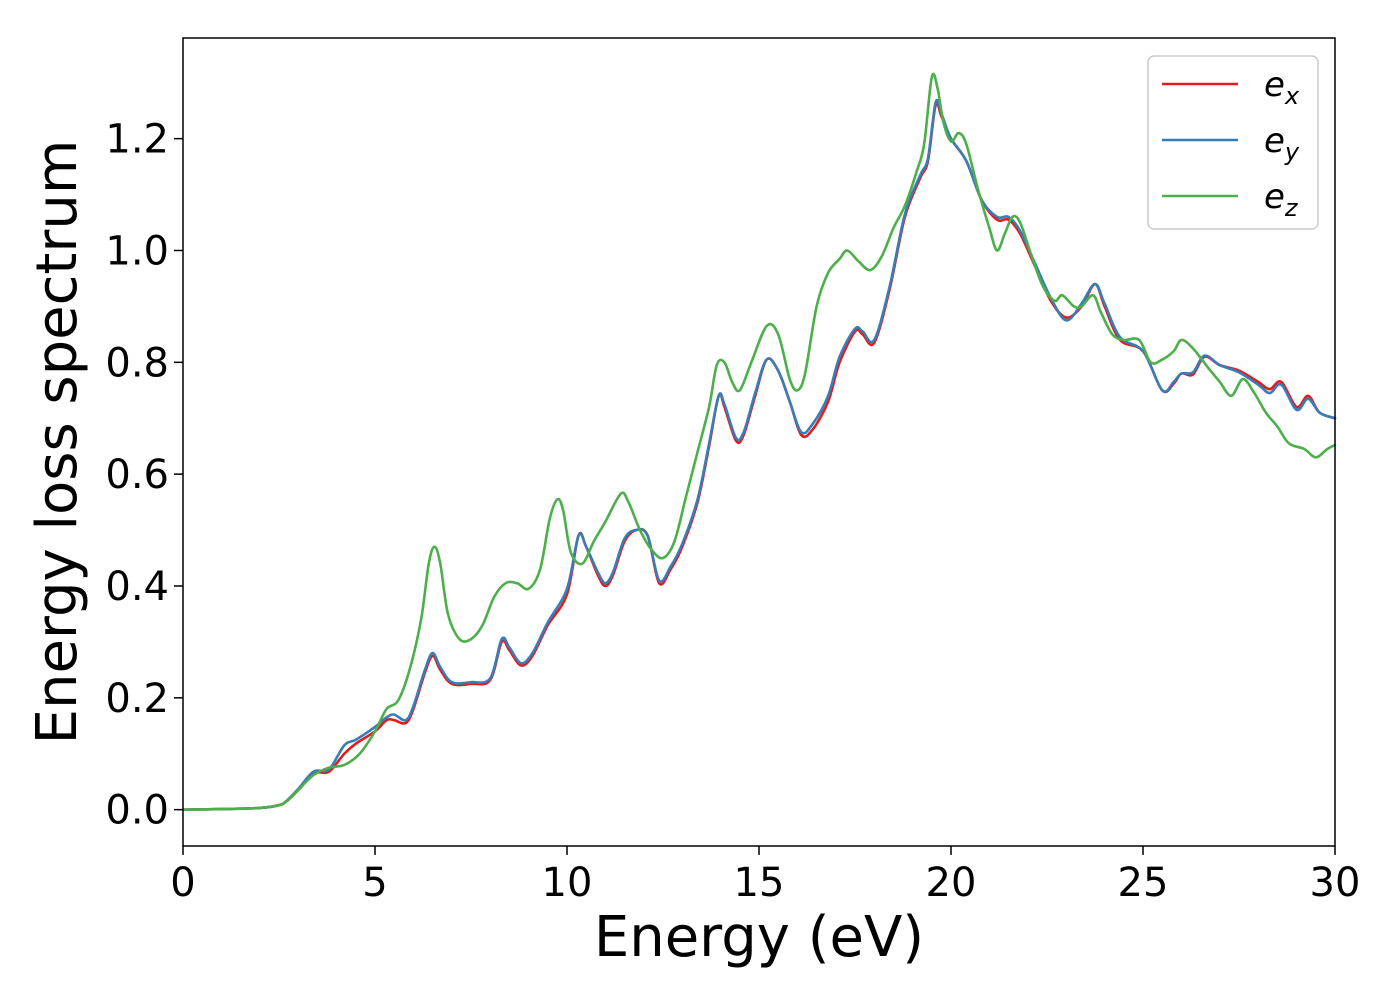 Image resolution: width=1400 pixels, height=1000 pixels. I want to click on x-tick-label: 15, so click(759, 883).